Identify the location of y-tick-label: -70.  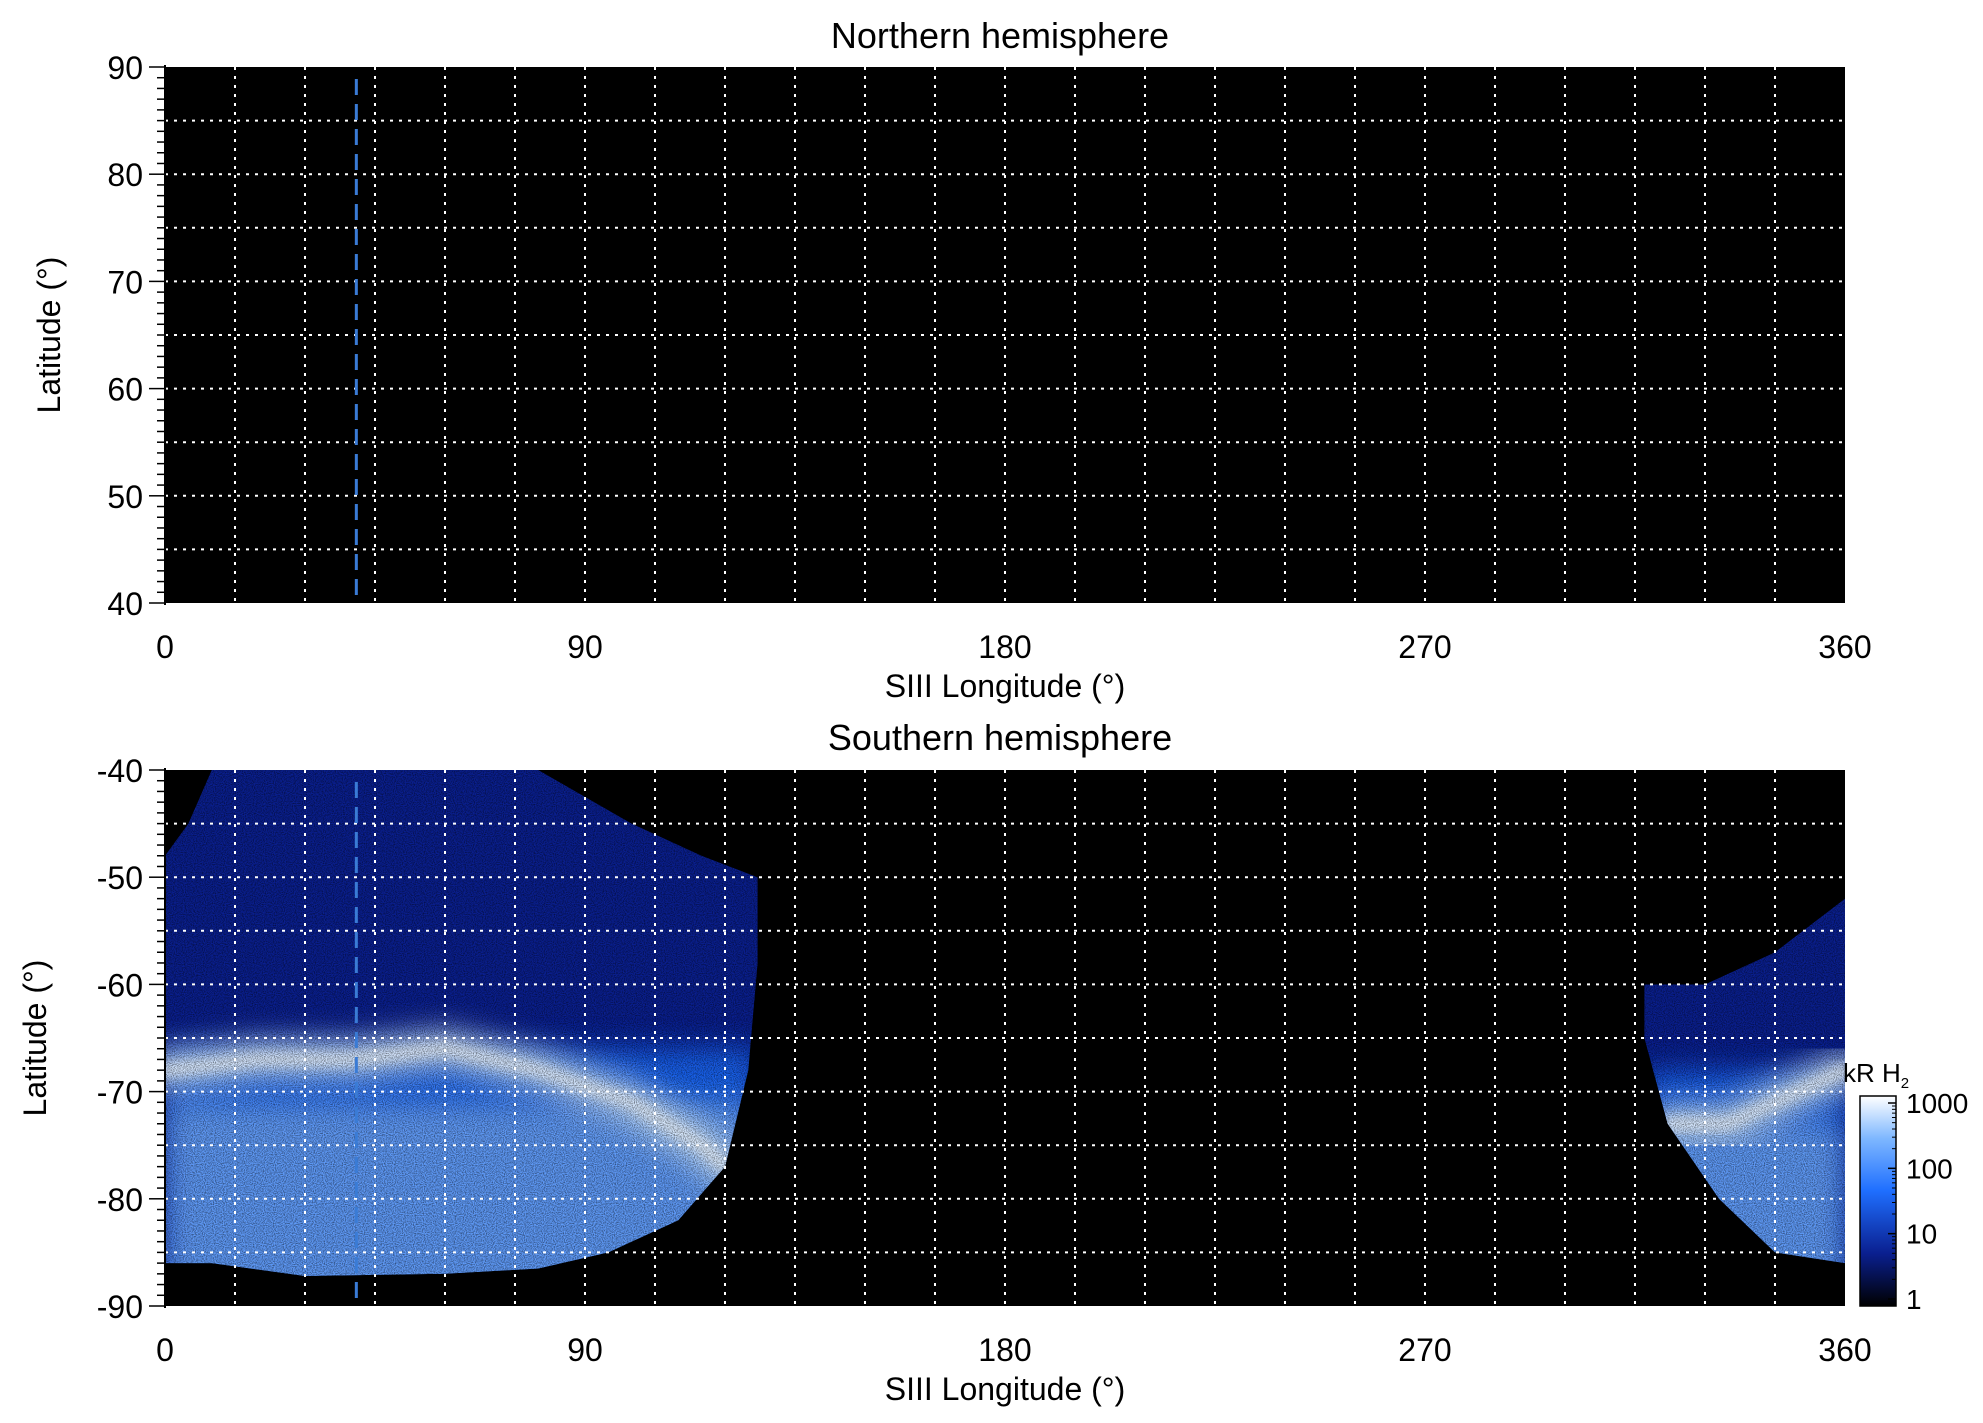
(120, 1093).